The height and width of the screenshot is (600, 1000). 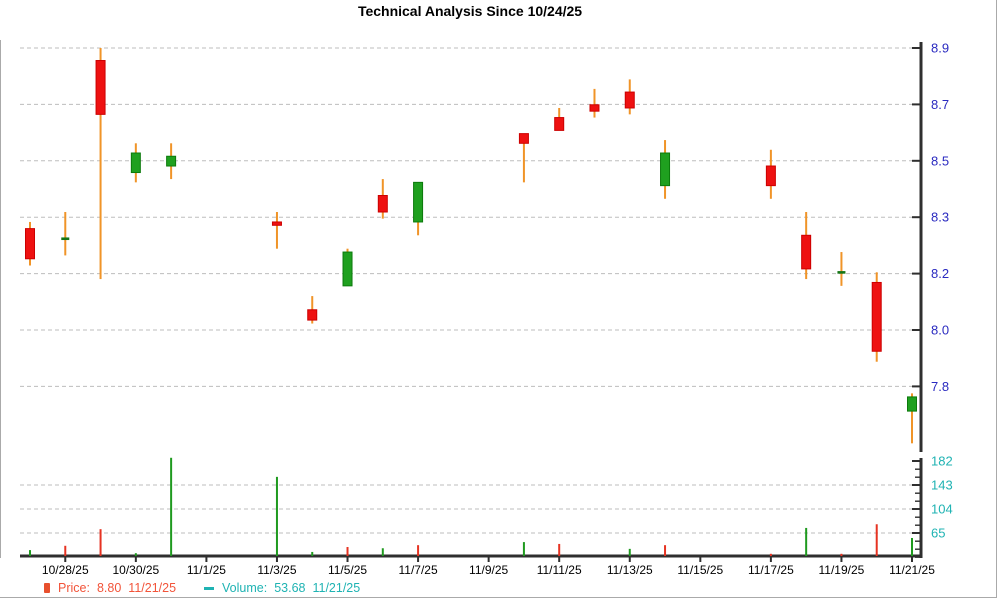 I want to click on volume-tick-label: 104, so click(x=942, y=509).